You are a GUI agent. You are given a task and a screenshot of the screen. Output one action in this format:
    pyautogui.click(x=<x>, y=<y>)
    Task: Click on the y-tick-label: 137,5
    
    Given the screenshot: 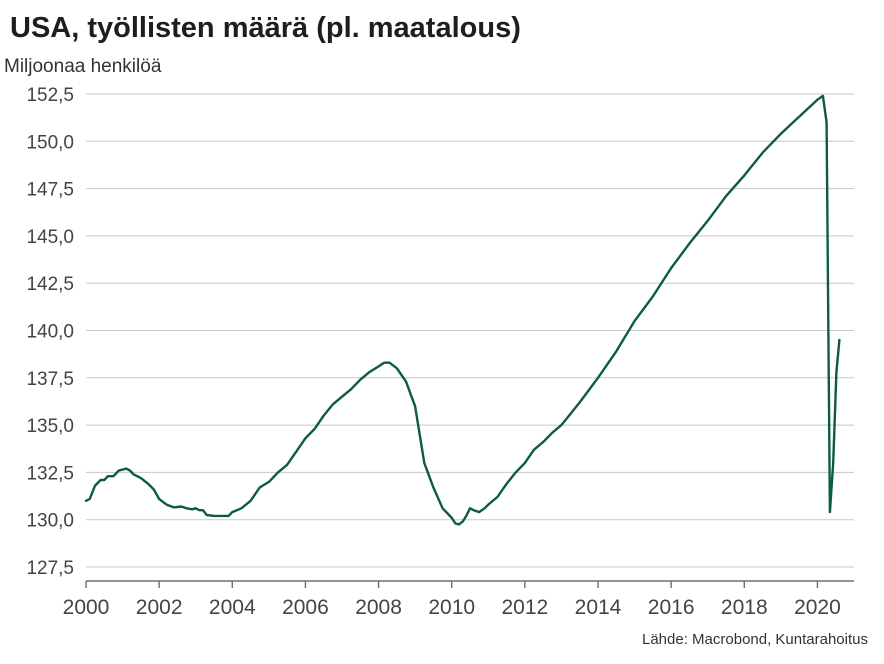 What is the action you would take?
    pyautogui.click(x=50, y=379)
    